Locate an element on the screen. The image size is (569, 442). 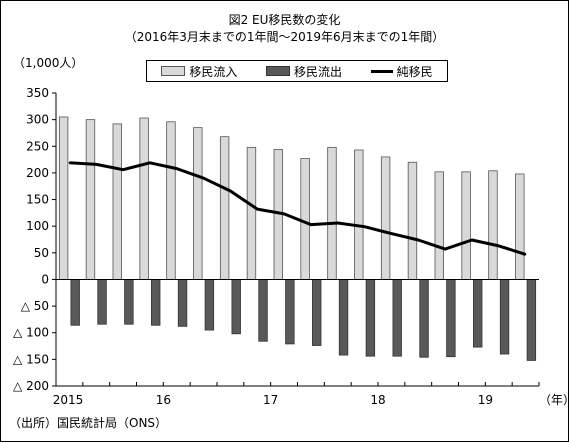
outflow-swatch is located at coordinates (277, 71).